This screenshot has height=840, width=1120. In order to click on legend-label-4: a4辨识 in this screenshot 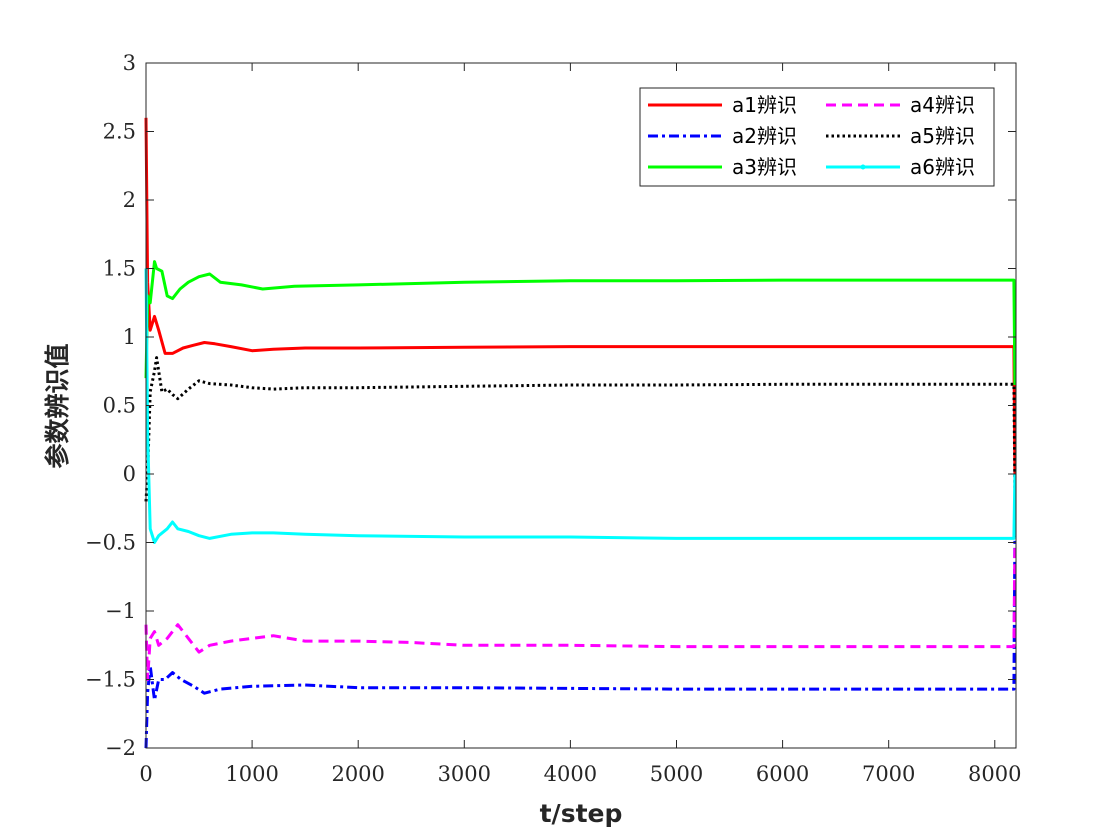, I will do `click(942, 105)`.